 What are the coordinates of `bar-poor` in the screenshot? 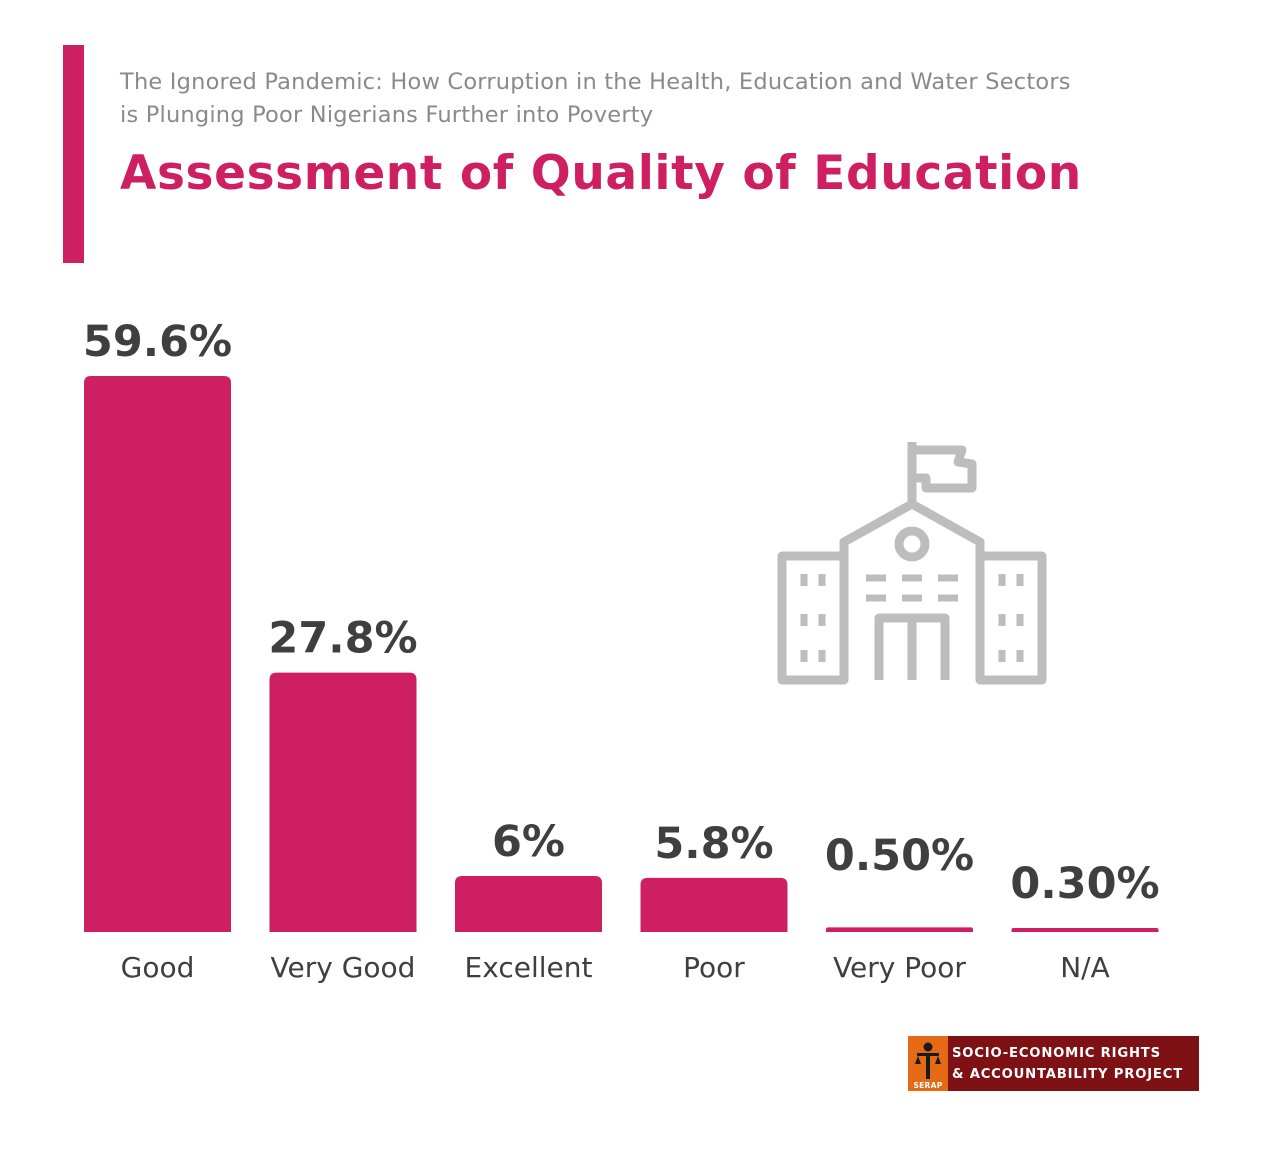 It's located at (714, 904).